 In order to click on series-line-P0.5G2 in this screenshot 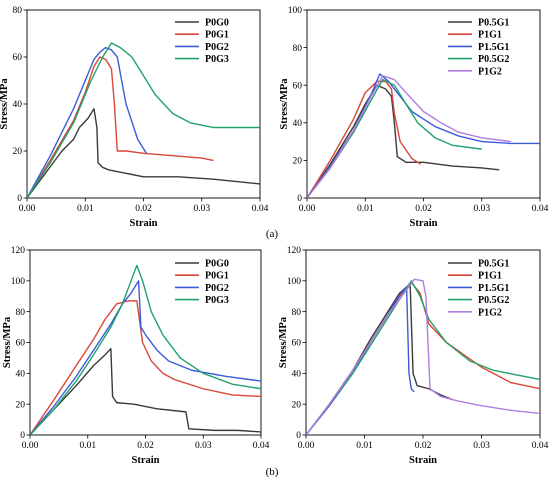, I will do `click(423, 357)`.